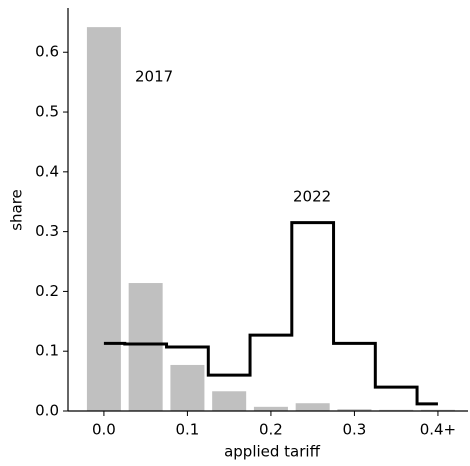 The height and width of the screenshot is (466, 470). I want to click on y-tick-label: 0.2, so click(47, 291).